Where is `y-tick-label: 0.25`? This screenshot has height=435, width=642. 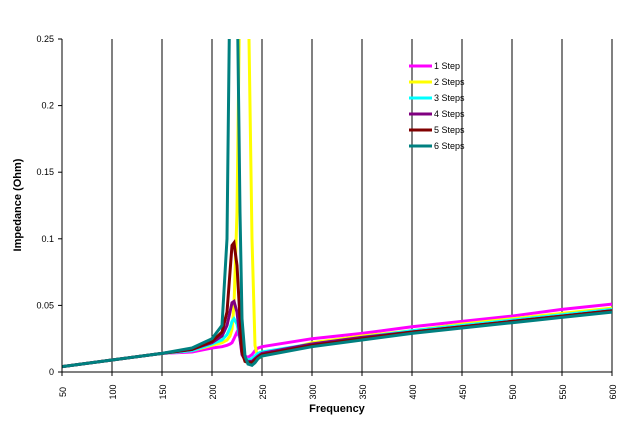
y-tick-label: 0.25 is located at coordinates (45, 39).